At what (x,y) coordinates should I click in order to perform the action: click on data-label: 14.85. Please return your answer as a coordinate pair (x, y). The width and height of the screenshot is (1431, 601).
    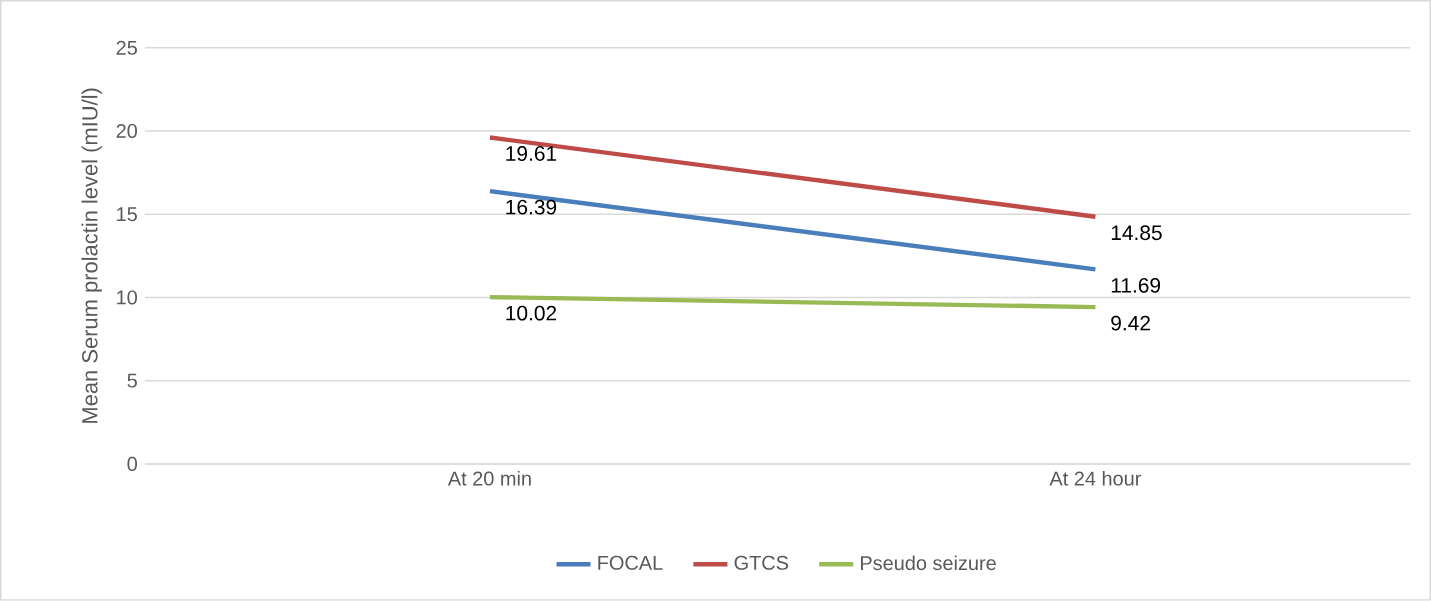
    Looking at the image, I should click on (1136, 233).